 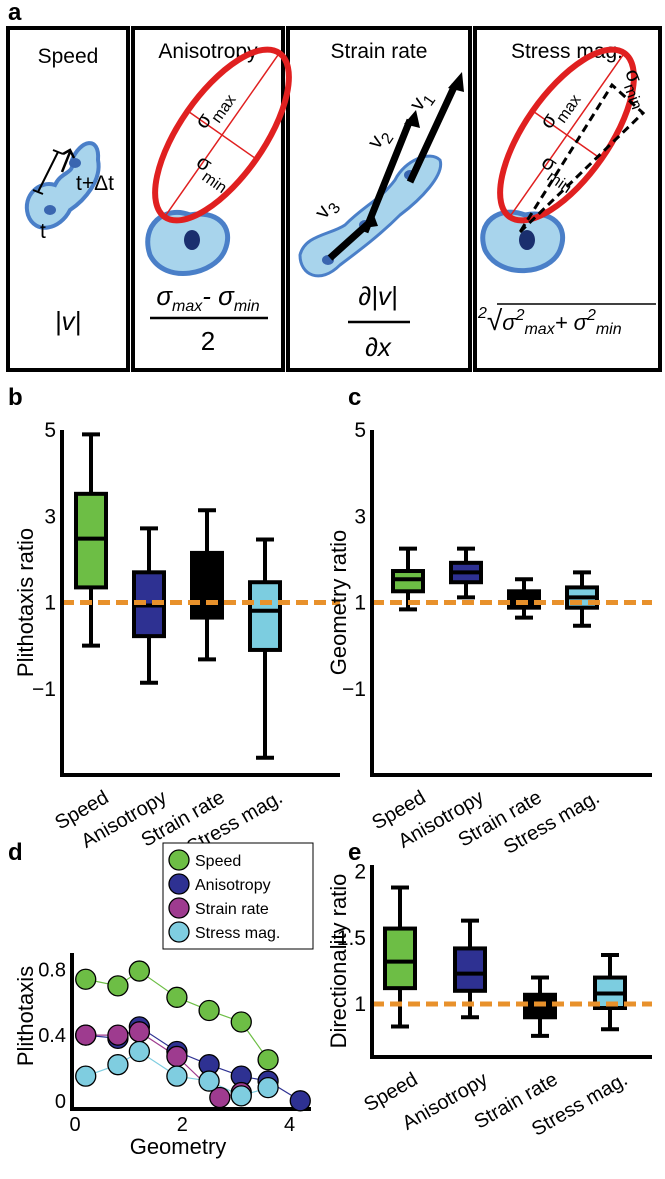 I want to click on legend-label: Anisotropy, so click(x=233, y=885).